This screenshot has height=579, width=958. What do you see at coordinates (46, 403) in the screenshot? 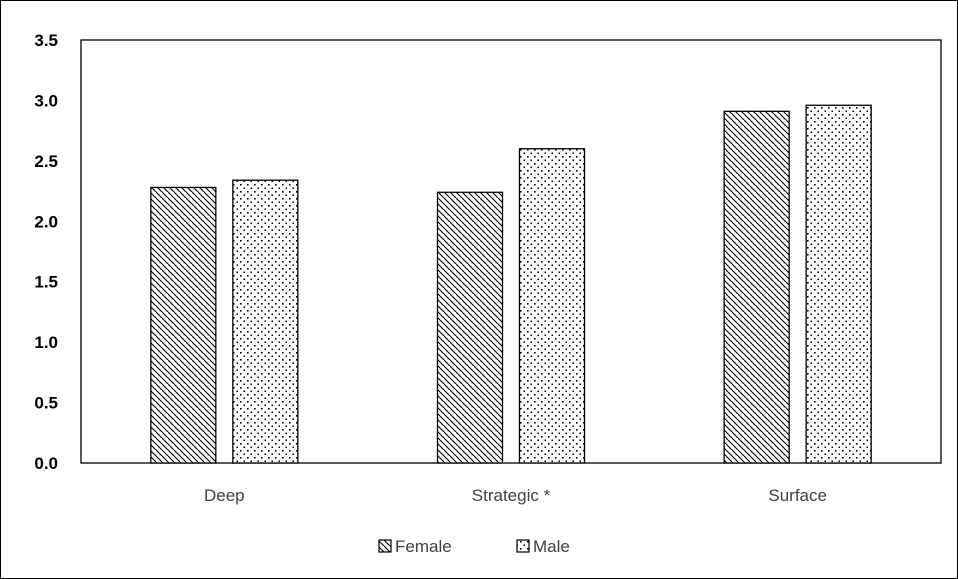
I see `y-tick-label: 0.5` at bounding box center [46, 403].